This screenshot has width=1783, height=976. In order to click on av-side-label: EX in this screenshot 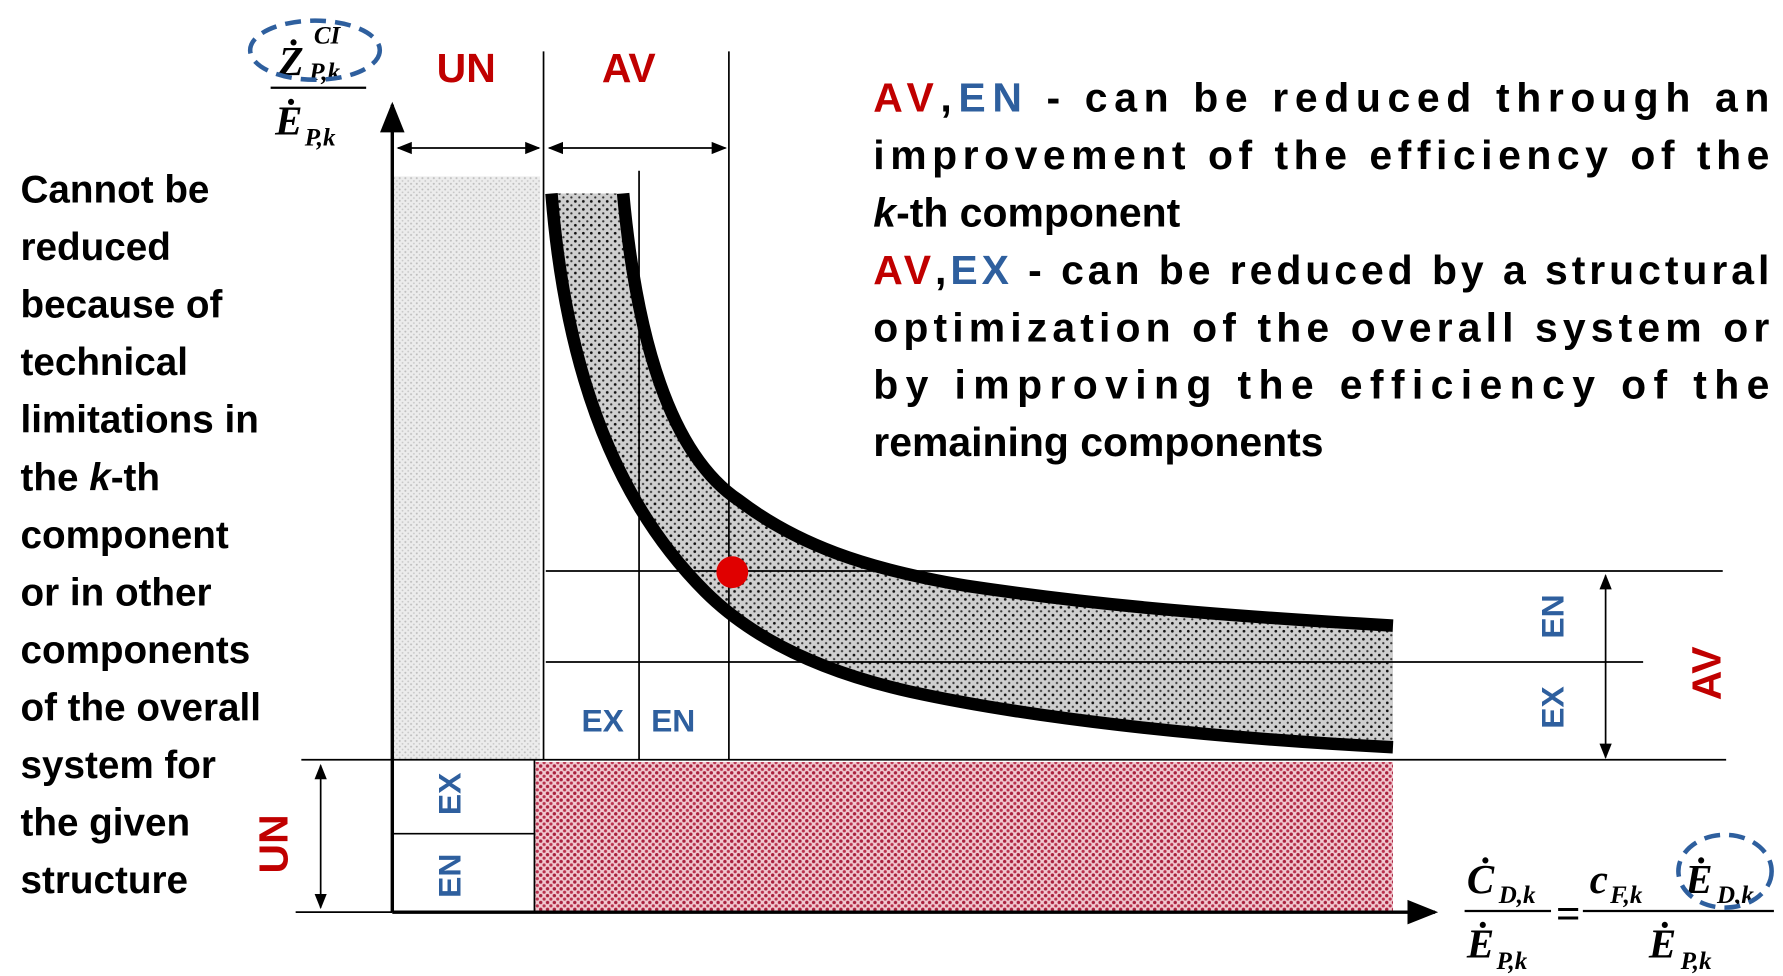, I will do `click(1553, 707)`.